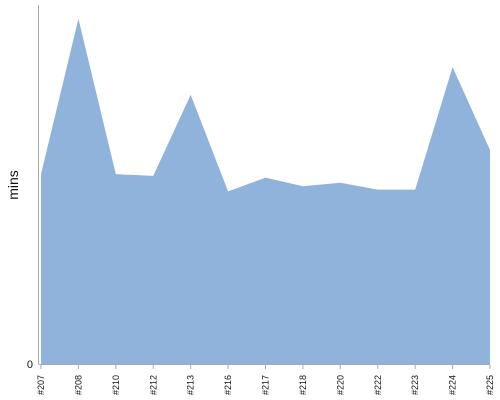 Image resolution: width=500 pixels, height=400 pixels. Describe the element at coordinates (490, 385) in the screenshot. I see `x-tick-label: #225` at that location.